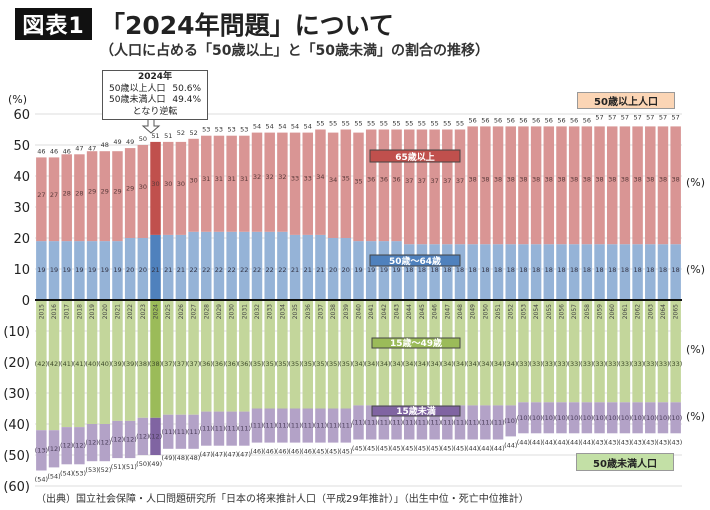 This screenshot has width=710, height=510. What do you see at coordinates (16, 332) in the screenshot?
I see `y-tick-label: (10)` at bounding box center [16, 332].